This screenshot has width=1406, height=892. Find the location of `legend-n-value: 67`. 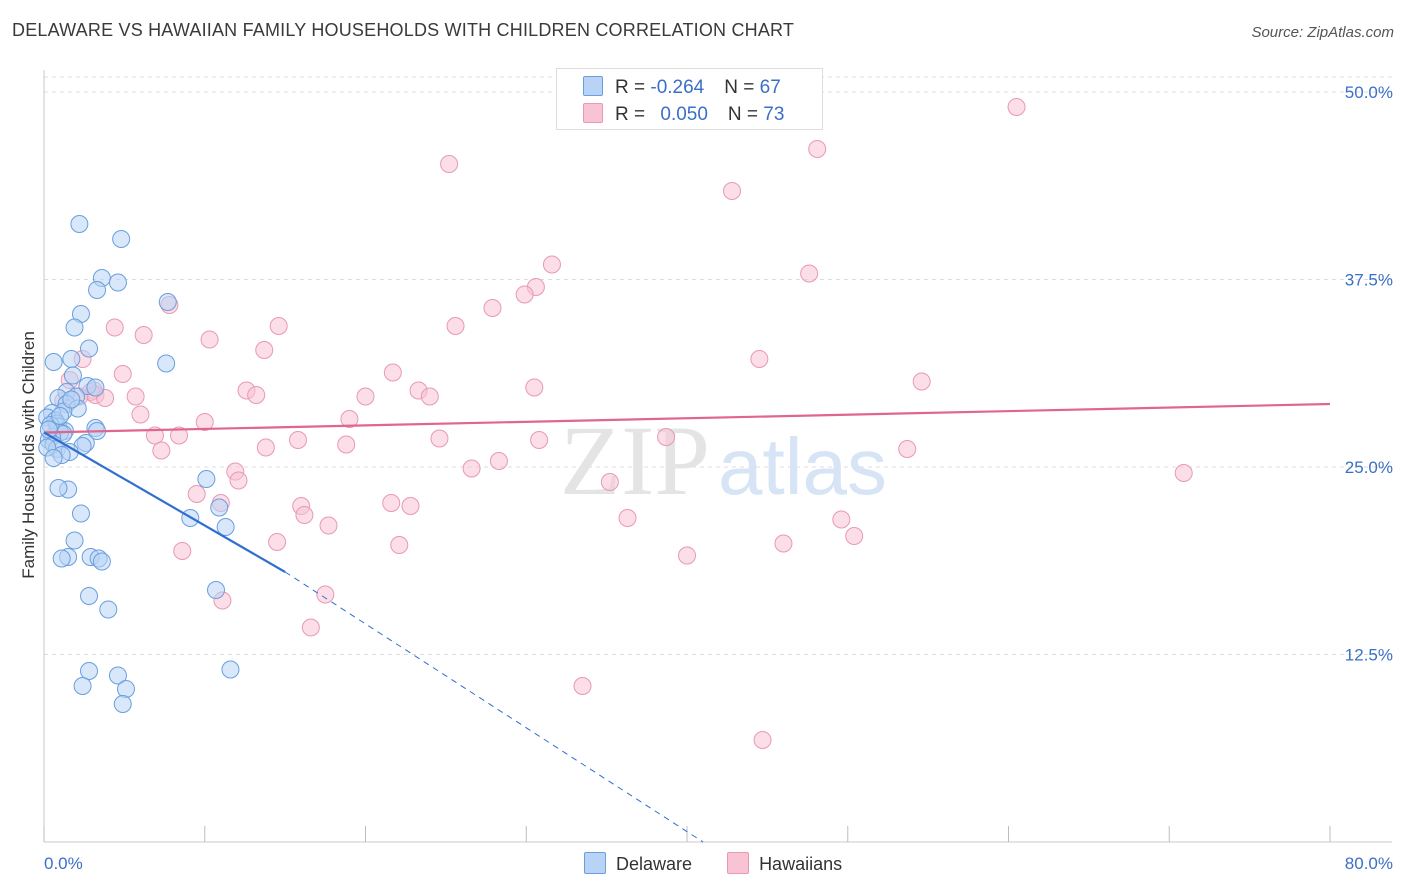

legend-n-value: 67 is located at coordinates (770, 87).